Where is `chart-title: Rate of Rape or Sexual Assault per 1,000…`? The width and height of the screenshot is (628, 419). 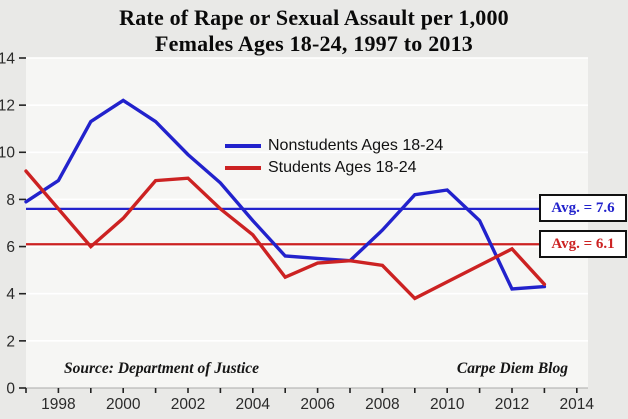 chart-title: Rate of Rape or Sexual Assault per 1,000… is located at coordinates (314, 31).